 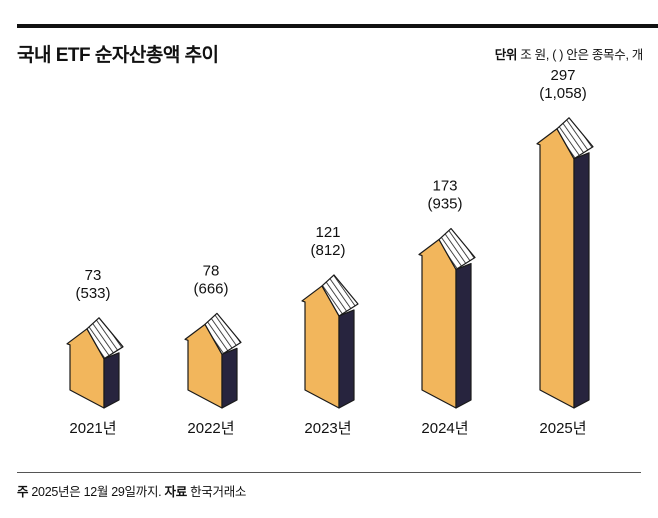 What do you see at coordinates (562, 428) in the screenshot?
I see `category-label: 2025년` at bounding box center [562, 428].